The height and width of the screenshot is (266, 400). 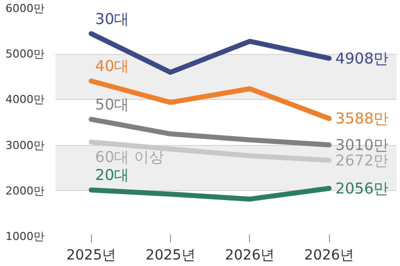 What do you see at coordinates (129, 157) in the screenshot?
I see `series-label: 60대 이상` at bounding box center [129, 157].